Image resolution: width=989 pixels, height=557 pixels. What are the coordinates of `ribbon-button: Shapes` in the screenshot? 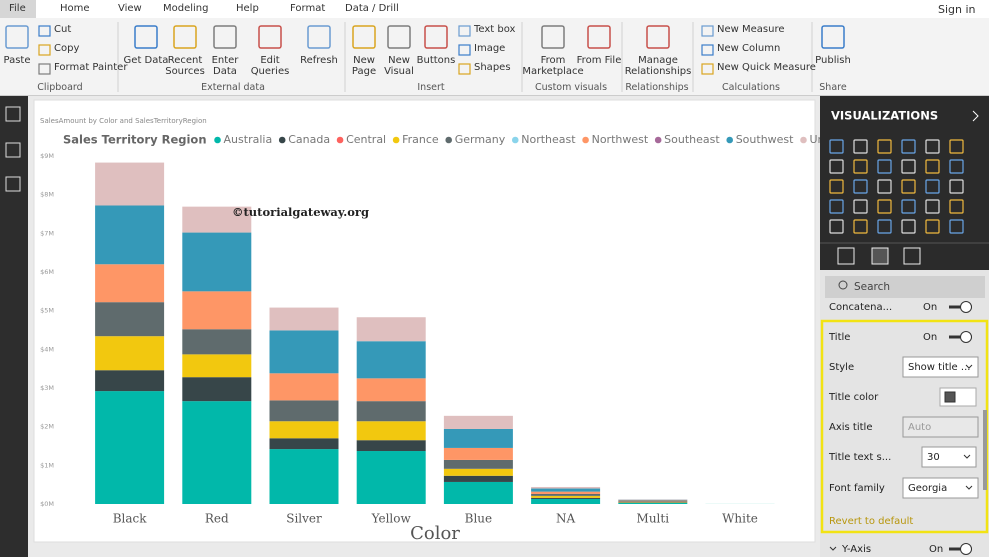 It's located at (492, 67).